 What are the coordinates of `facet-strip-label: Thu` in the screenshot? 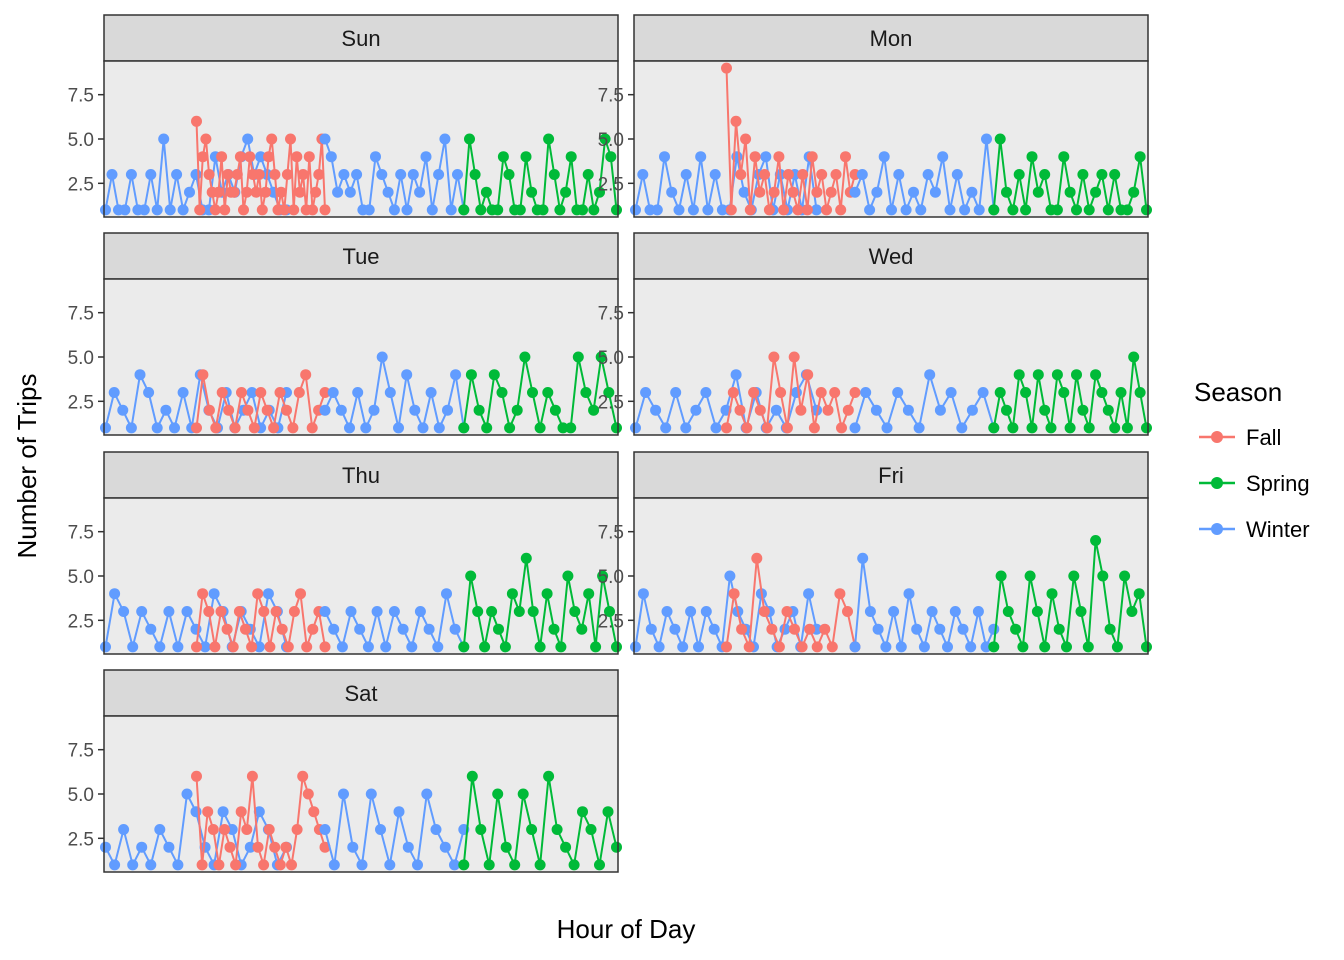 It's located at (361, 475).